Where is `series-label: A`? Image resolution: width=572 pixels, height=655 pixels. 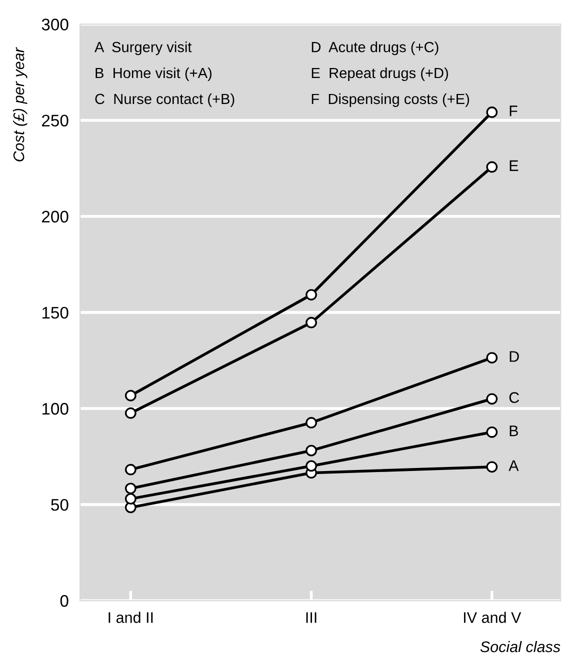 series-label: A is located at coordinates (513, 465).